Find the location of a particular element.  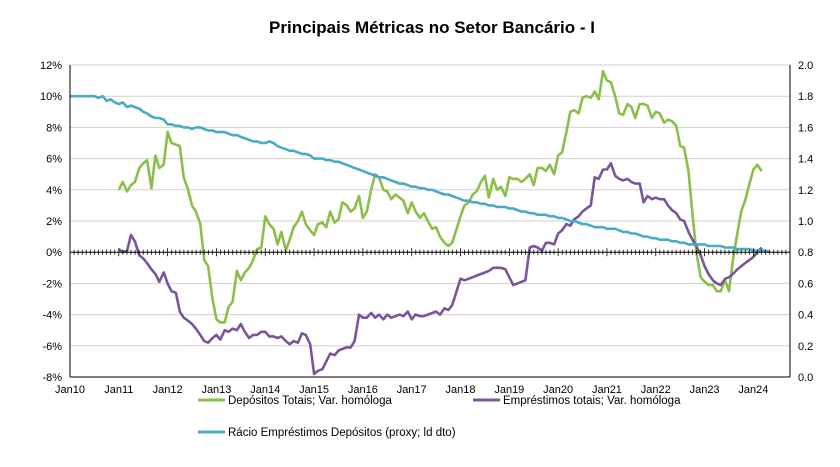

x-tick-label: Jan21 is located at coordinates (607, 390).